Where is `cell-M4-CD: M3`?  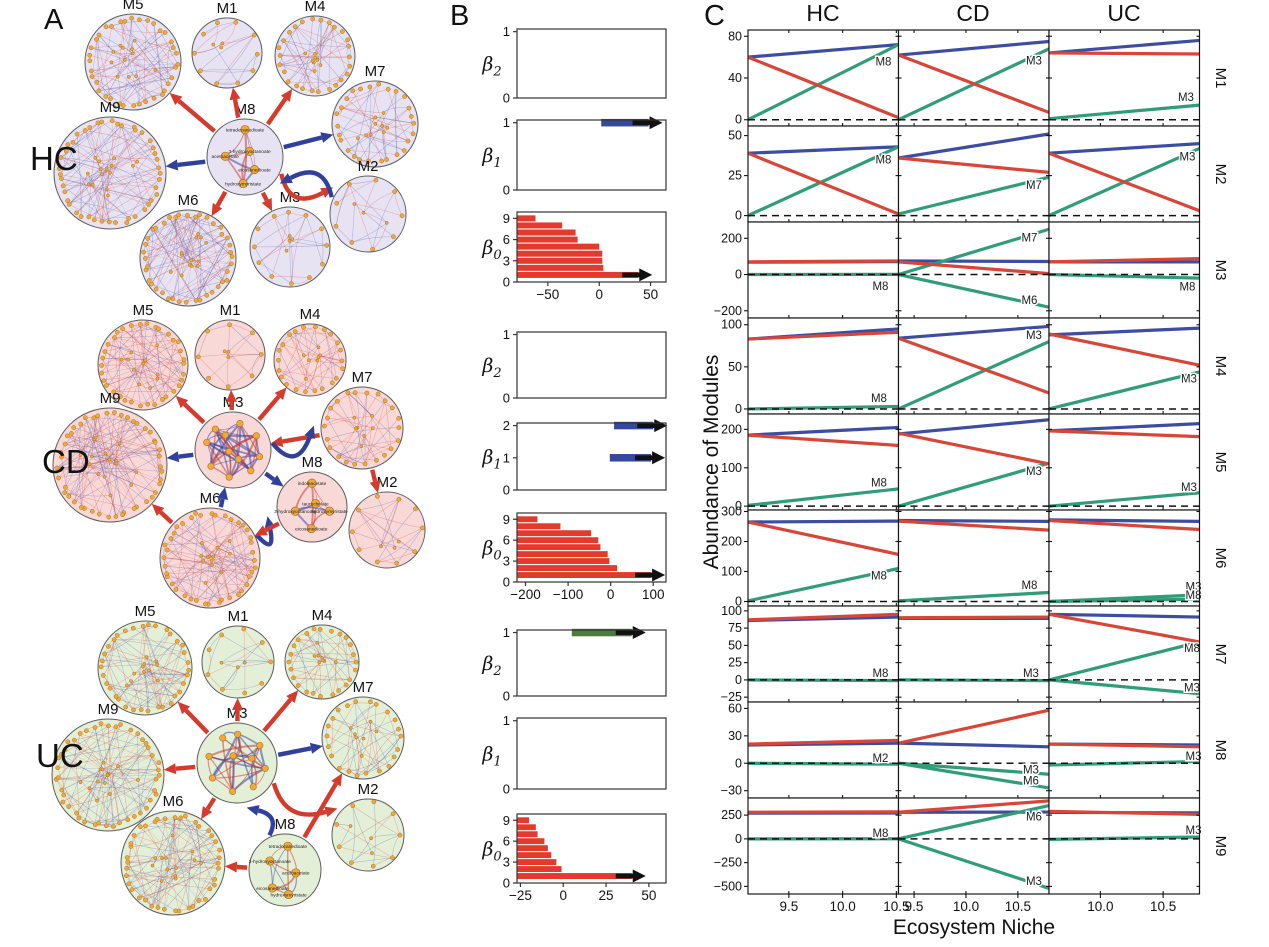 cell-M4-CD: M3 is located at coordinates (972, 367).